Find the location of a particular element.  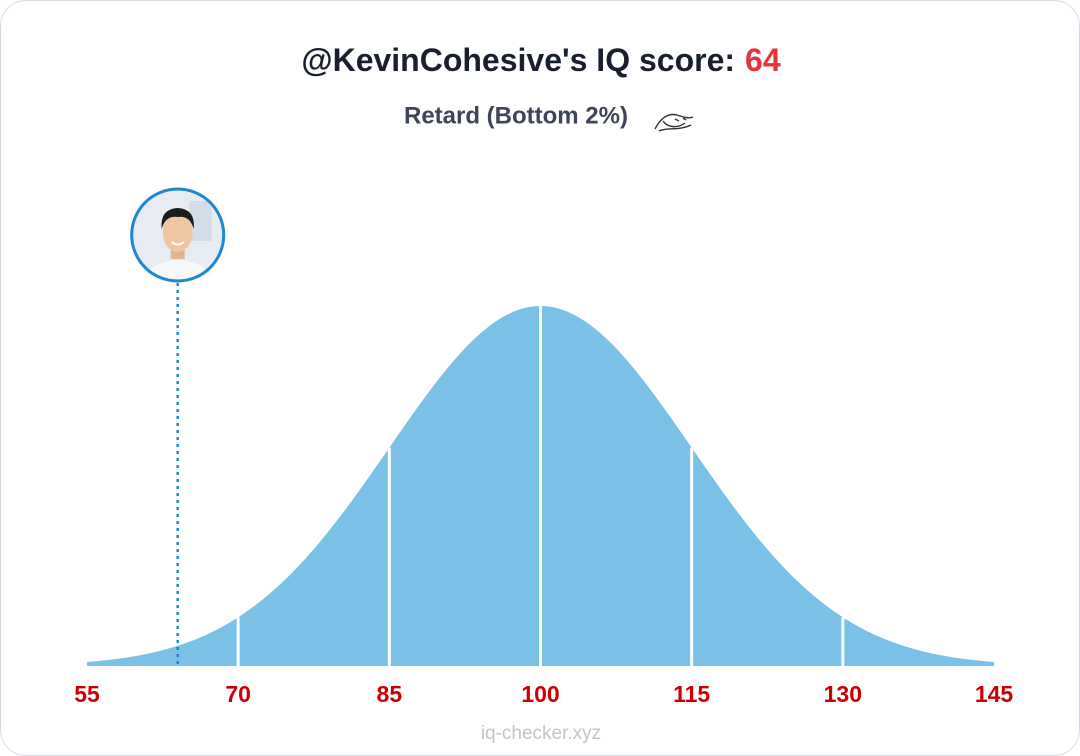

avatar-window is located at coordinates (200, 221).